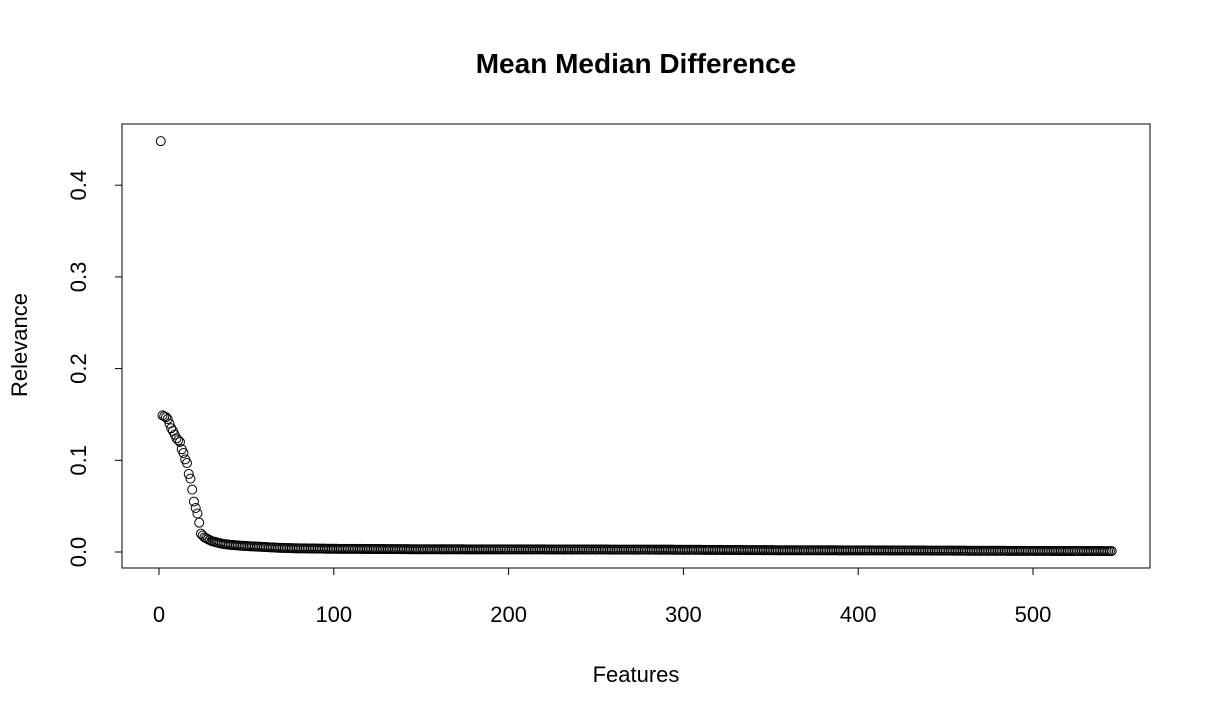 This screenshot has height=722, width=1214. What do you see at coordinates (858, 614) in the screenshot?
I see `x-tick-label: 400` at bounding box center [858, 614].